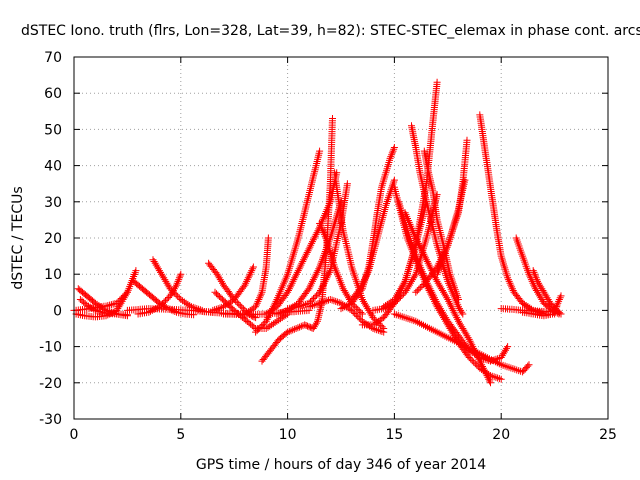  I want to click on series-arc34, so click(451, 227).